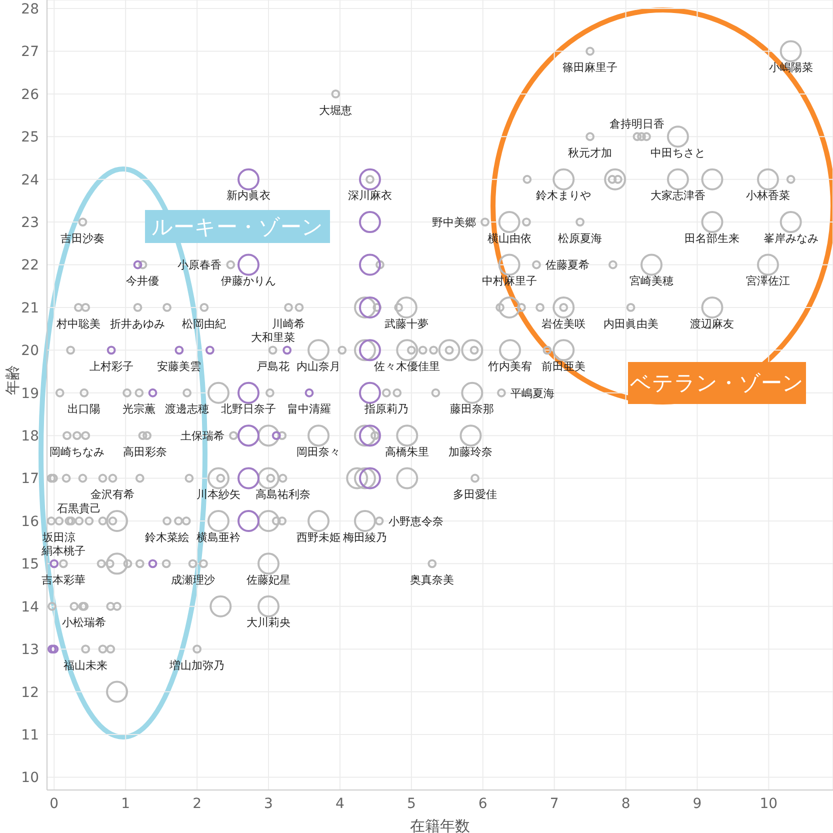  I want to click on annotation: 鈴木菜絵, so click(167, 537).